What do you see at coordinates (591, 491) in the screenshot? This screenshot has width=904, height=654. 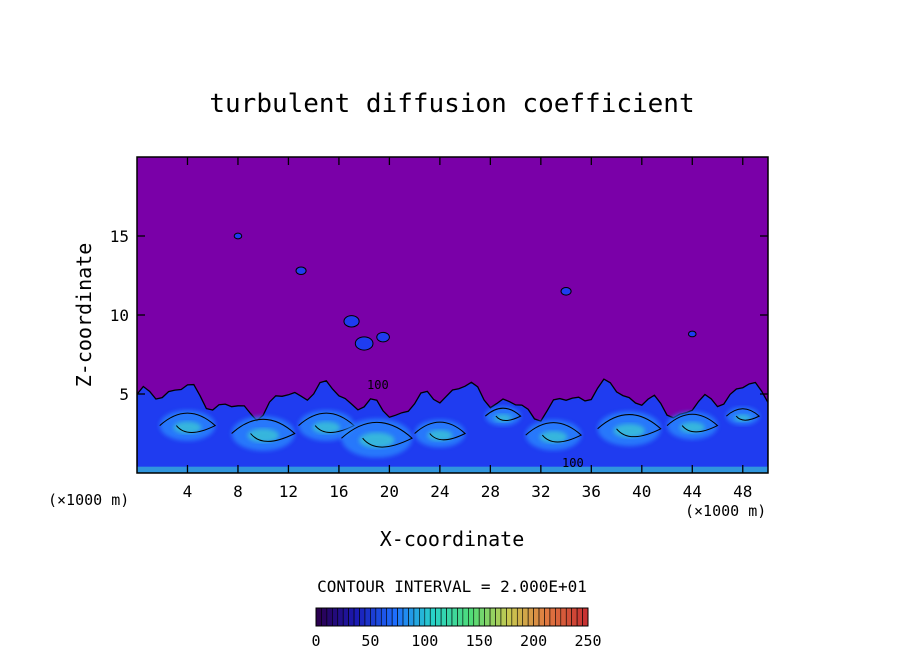 I see `x-tick-label: 36` at bounding box center [591, 491].